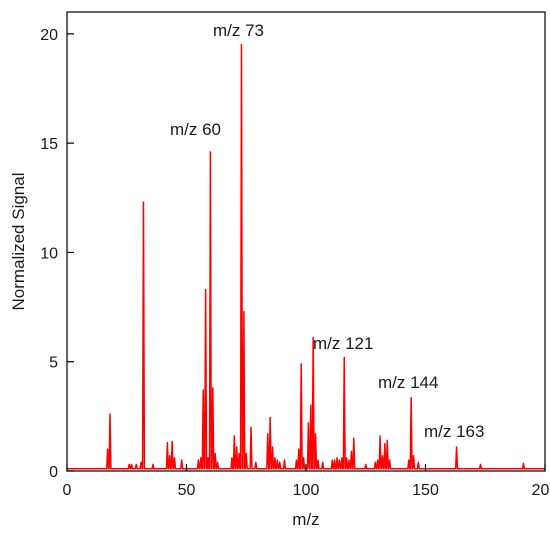 The height and width of the screenshot is (533, 550). I want to click on x-tick-label: 50, so click(187, 490).